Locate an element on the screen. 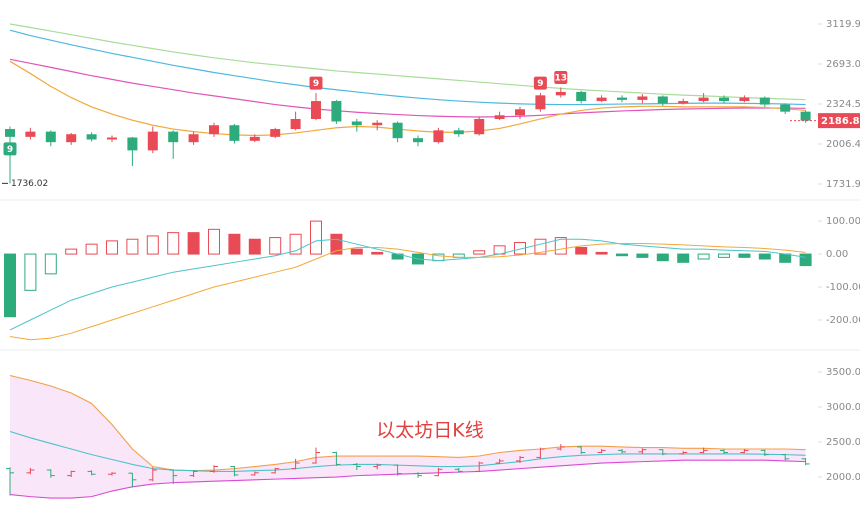 The image size is (860, 510). y-tick-label: 2006.49 is located at coordinates (843, 144).